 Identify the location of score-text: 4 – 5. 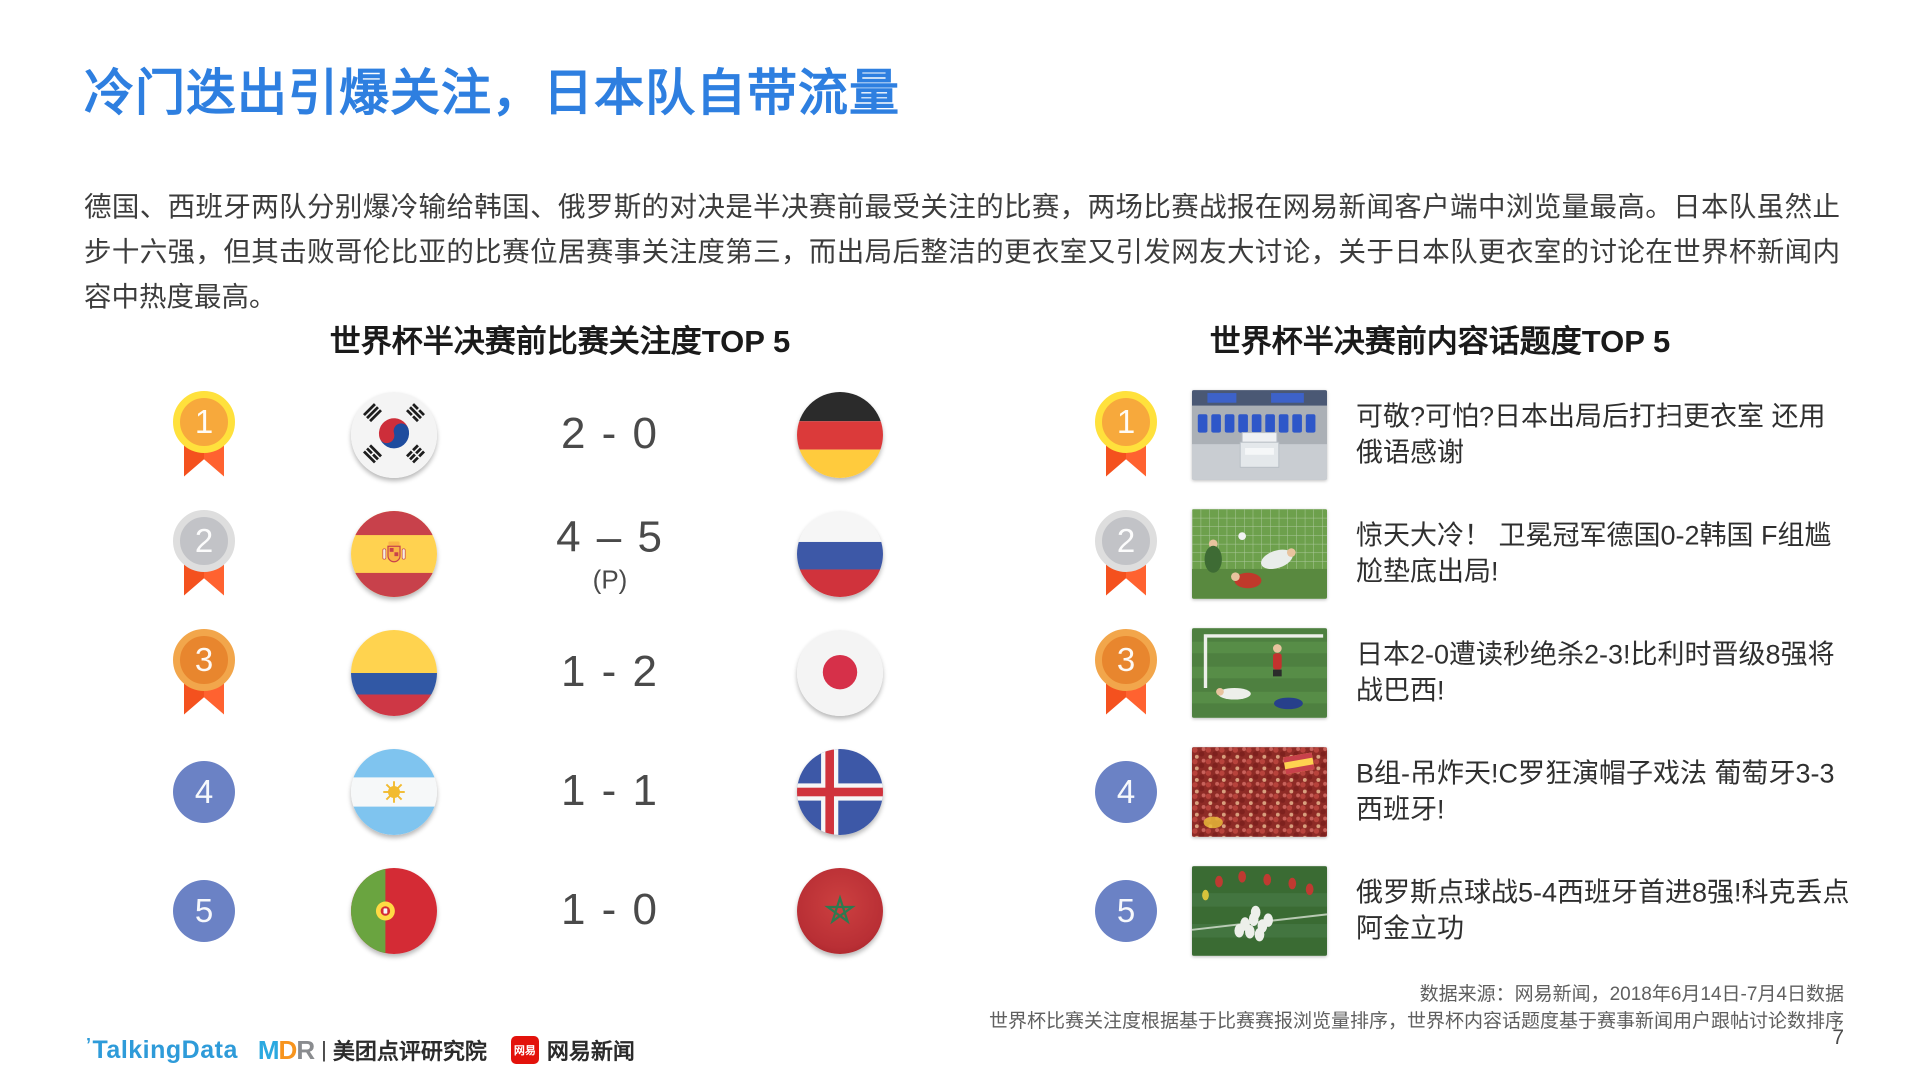
(610, 536).